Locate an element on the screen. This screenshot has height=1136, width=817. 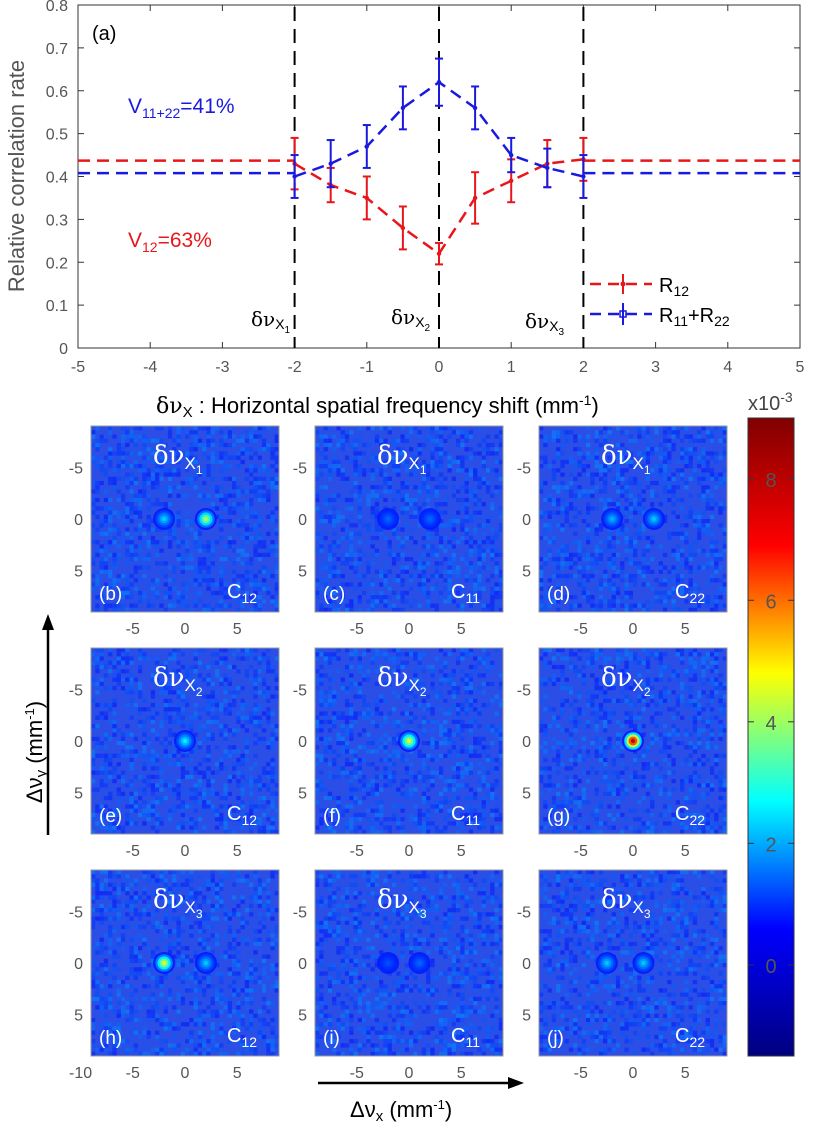
heatmap-correlation-label: C11 is located at coordinates (465, 593).